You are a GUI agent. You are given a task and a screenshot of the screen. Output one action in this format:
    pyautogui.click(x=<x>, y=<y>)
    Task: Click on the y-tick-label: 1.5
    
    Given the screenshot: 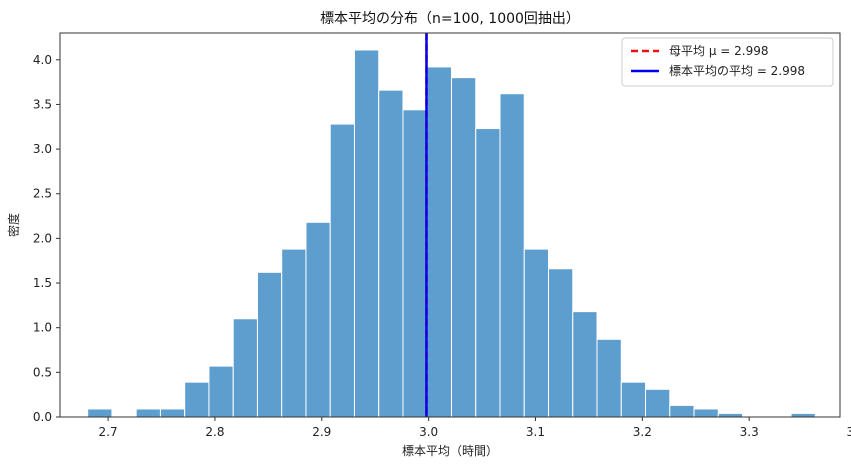 What is the action you would take?
    pyautogui.click(x=42, y=283)
    